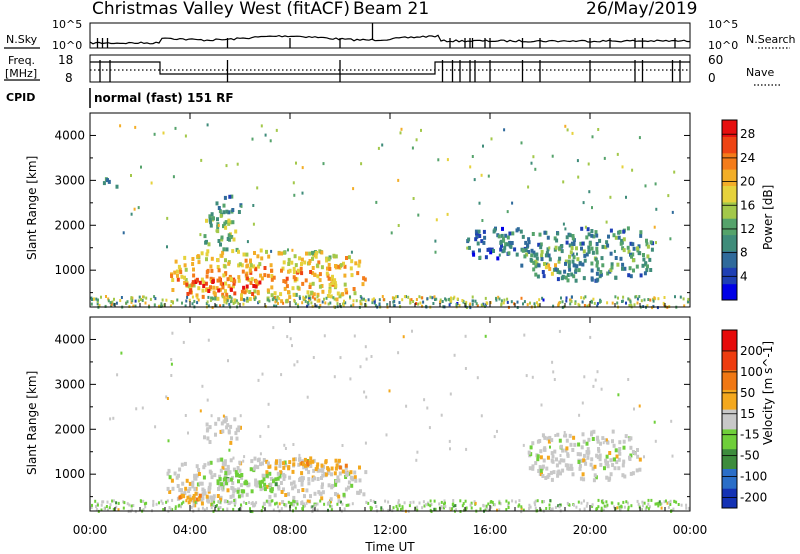 This screenshot has height=554, width=800. Describe the element at coordinates (715, 60) in the screenshot. I see `nave-tick-top: 60` at that location.